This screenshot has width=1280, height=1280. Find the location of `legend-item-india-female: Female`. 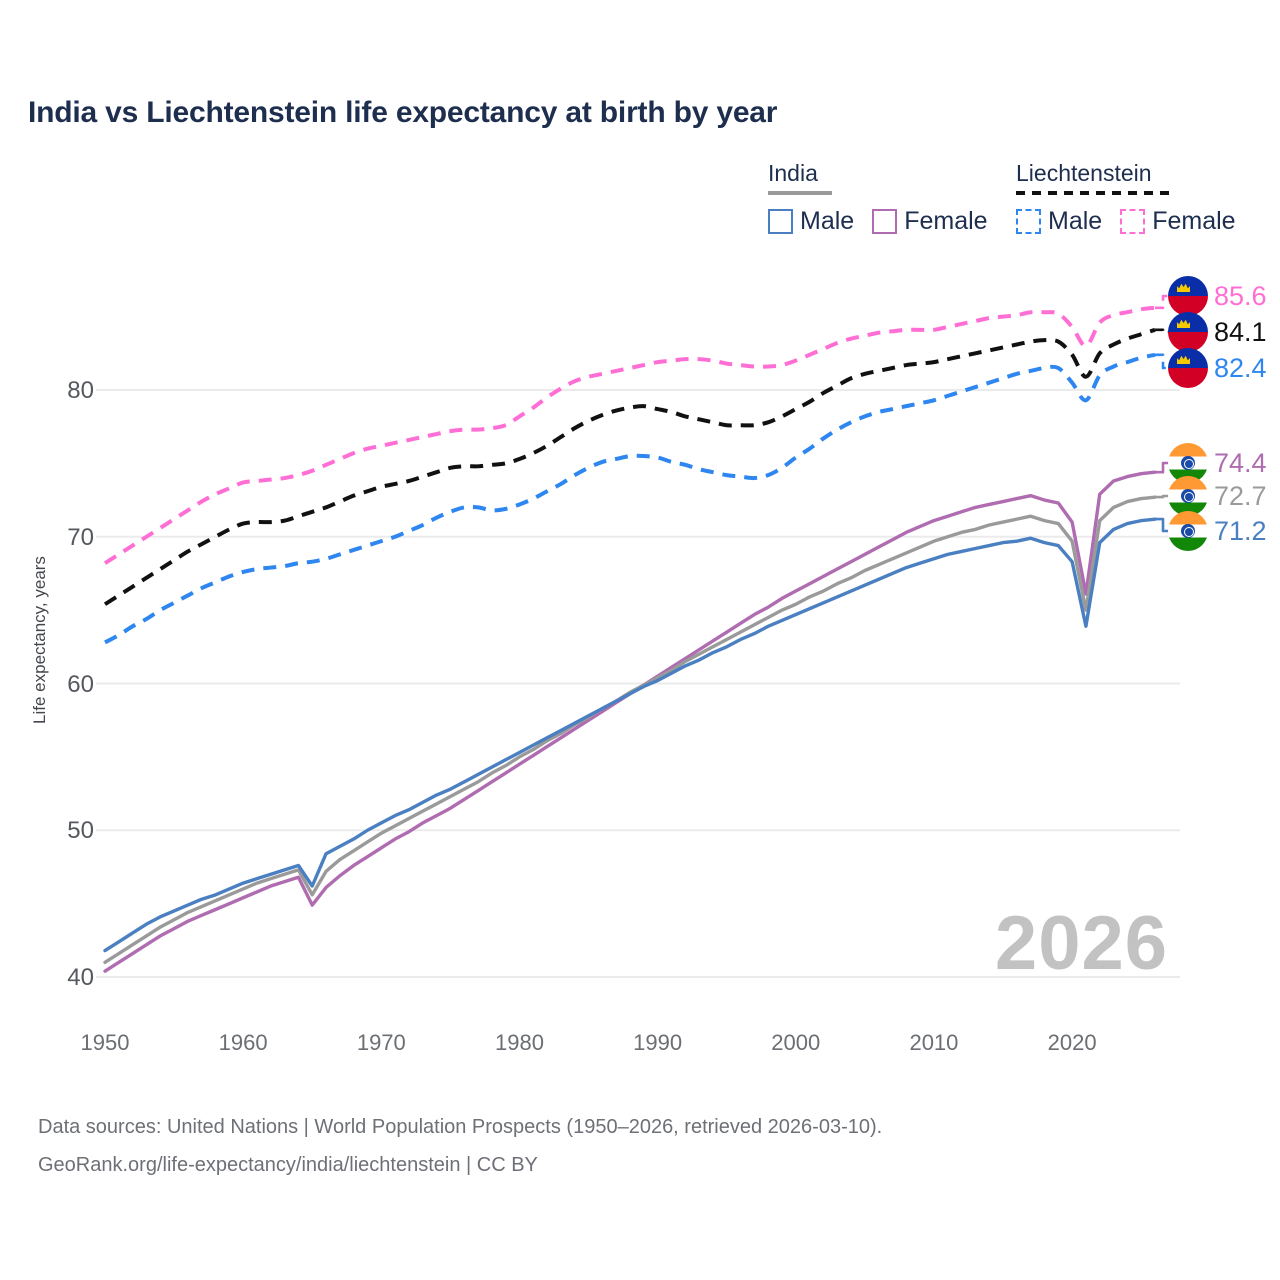

legend-item-india-female: Female is located at coordinates (930, 221).